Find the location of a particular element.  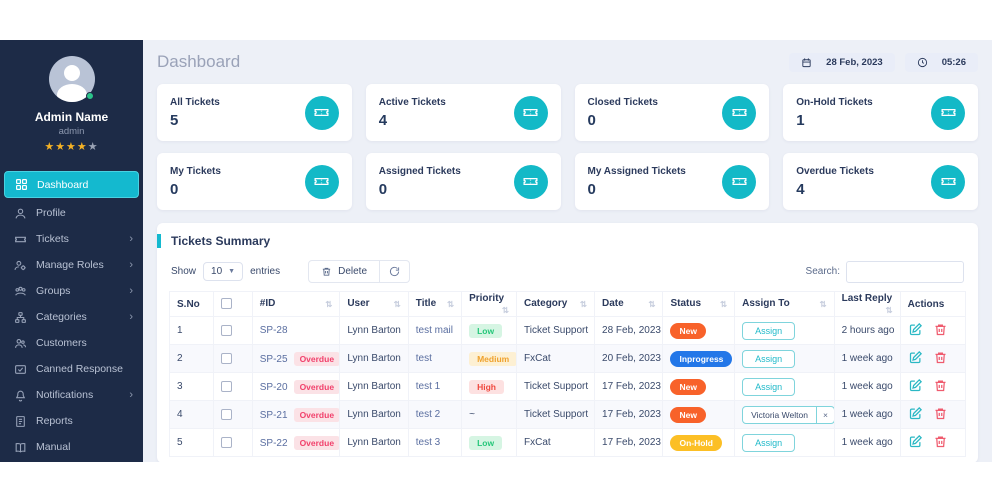

ticket-id: SP-21 is located at coordinates (273, 415).